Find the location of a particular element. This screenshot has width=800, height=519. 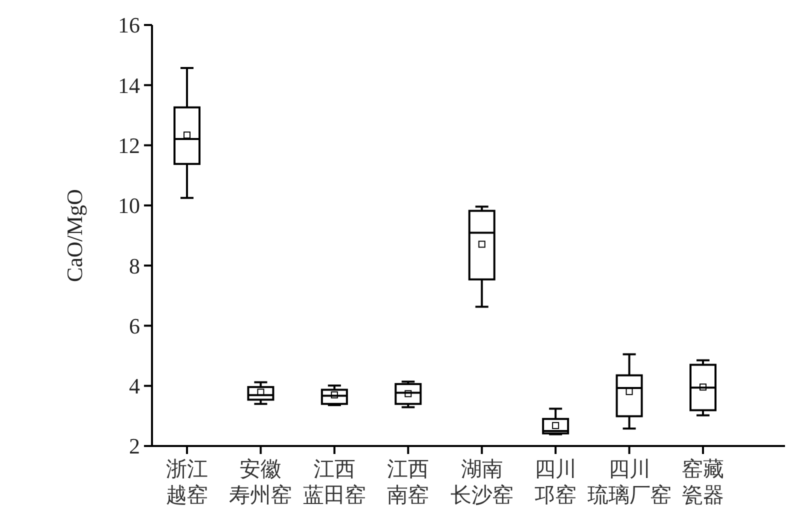

y-tick-label: 12 is located at coordinates (129, 145).